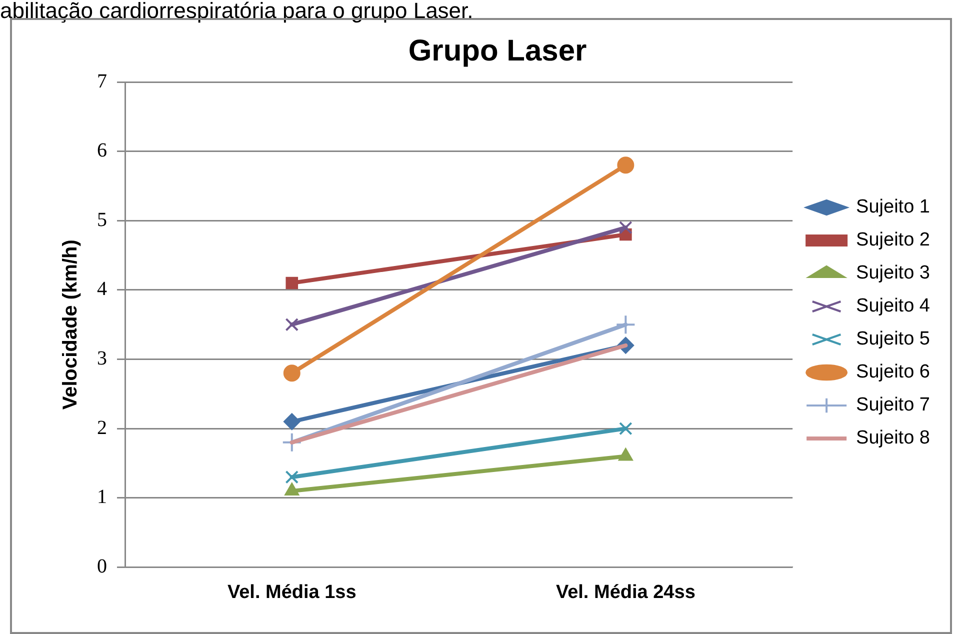  I want to click on legend-label: Sujeito 8, so click(893, 438).